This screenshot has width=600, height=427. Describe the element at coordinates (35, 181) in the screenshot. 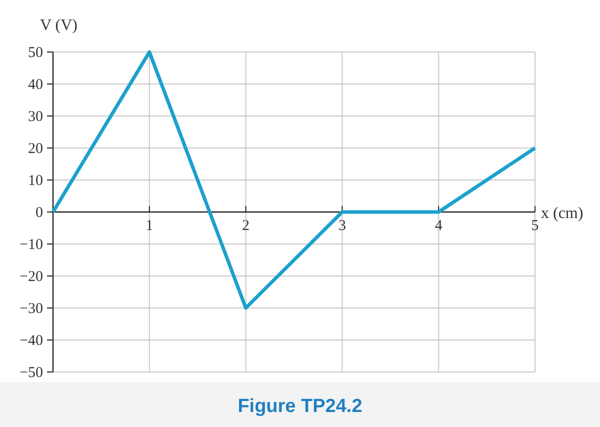

I see `y-tick-label: 10` at that location.